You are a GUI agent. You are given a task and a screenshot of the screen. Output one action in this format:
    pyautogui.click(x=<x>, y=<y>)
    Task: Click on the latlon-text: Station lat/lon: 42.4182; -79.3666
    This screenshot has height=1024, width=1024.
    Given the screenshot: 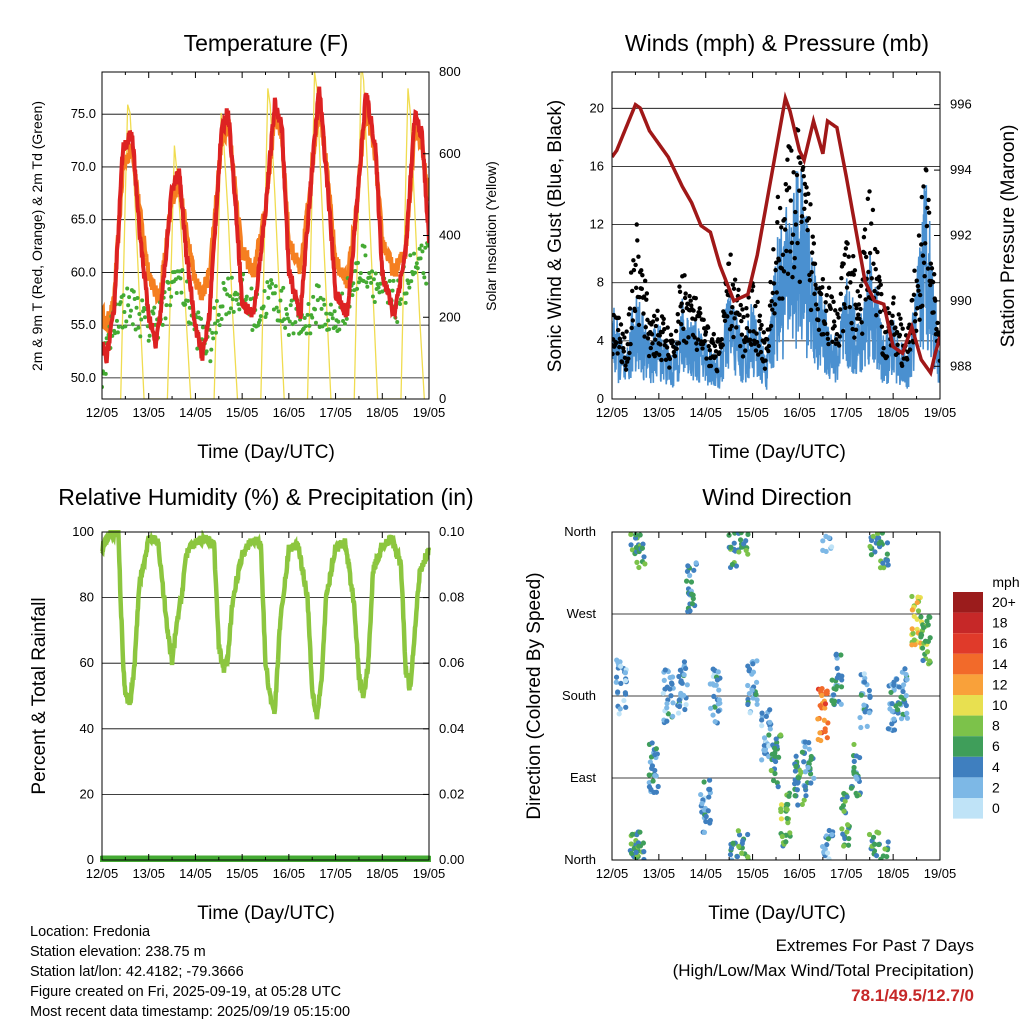 What is the action you would take?
    pyautogui.click(x=137, y=972)
    